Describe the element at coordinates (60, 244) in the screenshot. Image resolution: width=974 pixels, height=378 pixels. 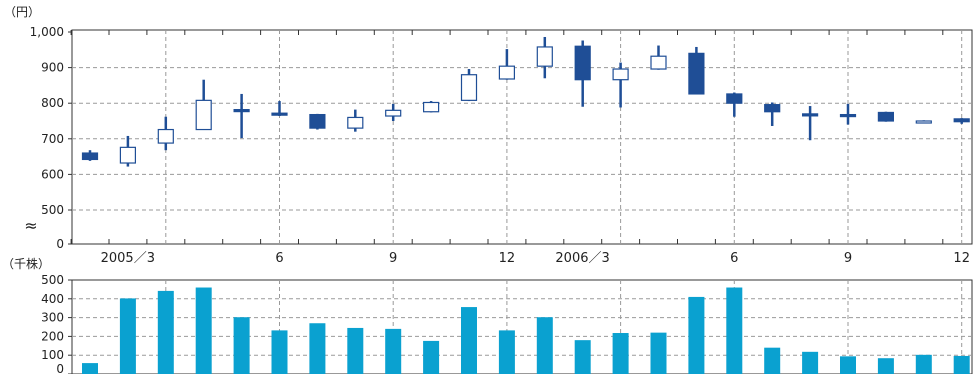
I see `price-y-tick-label: 0` at that location.